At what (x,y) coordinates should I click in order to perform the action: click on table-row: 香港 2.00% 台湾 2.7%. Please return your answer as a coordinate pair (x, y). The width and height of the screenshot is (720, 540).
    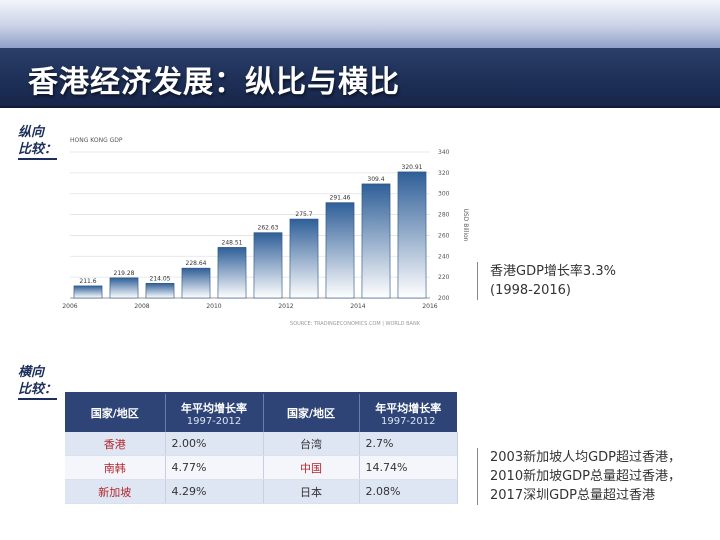
    Looking at the image, I should click on (261, 444).